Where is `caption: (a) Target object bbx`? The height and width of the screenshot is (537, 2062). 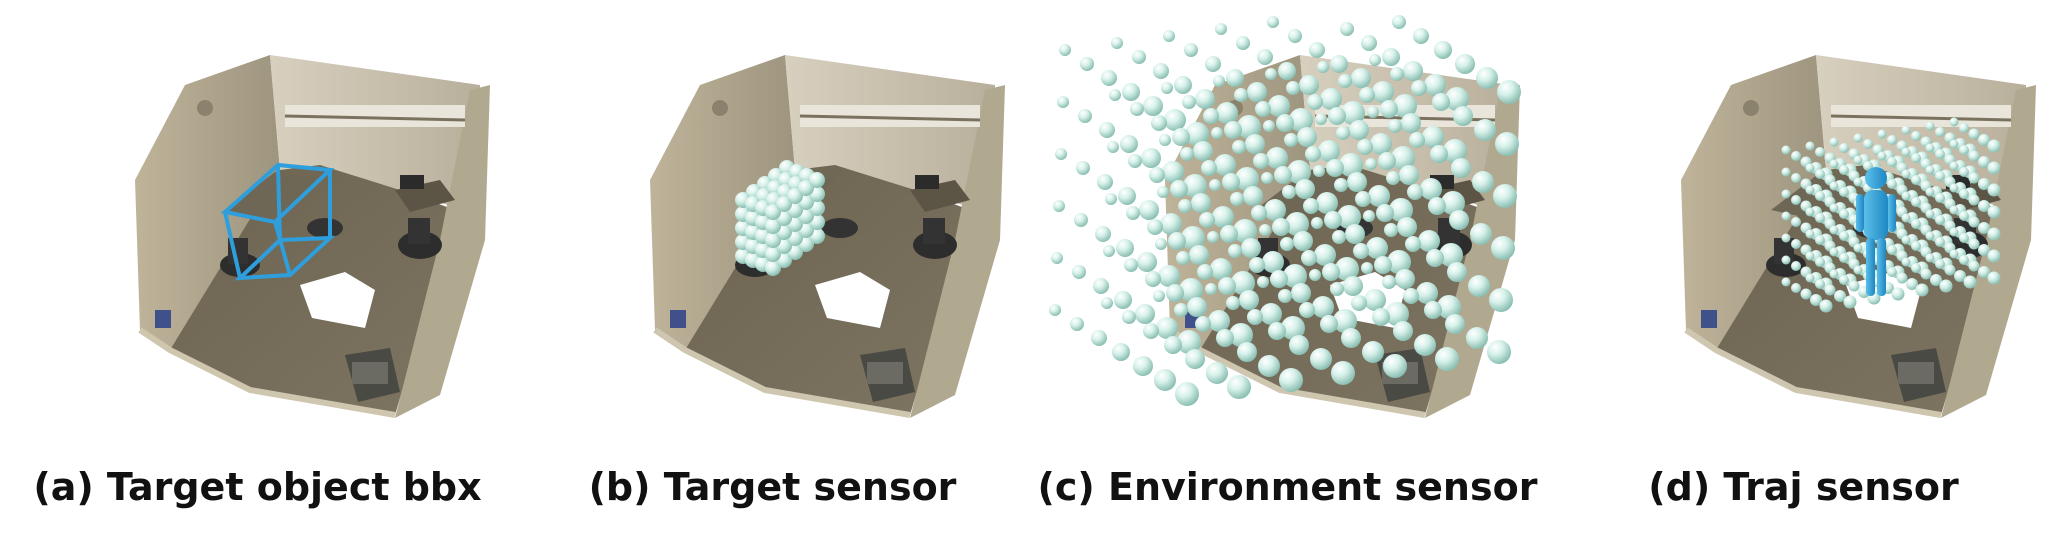 caption: (a) Target object bbx is located at coordinates (257, 487).